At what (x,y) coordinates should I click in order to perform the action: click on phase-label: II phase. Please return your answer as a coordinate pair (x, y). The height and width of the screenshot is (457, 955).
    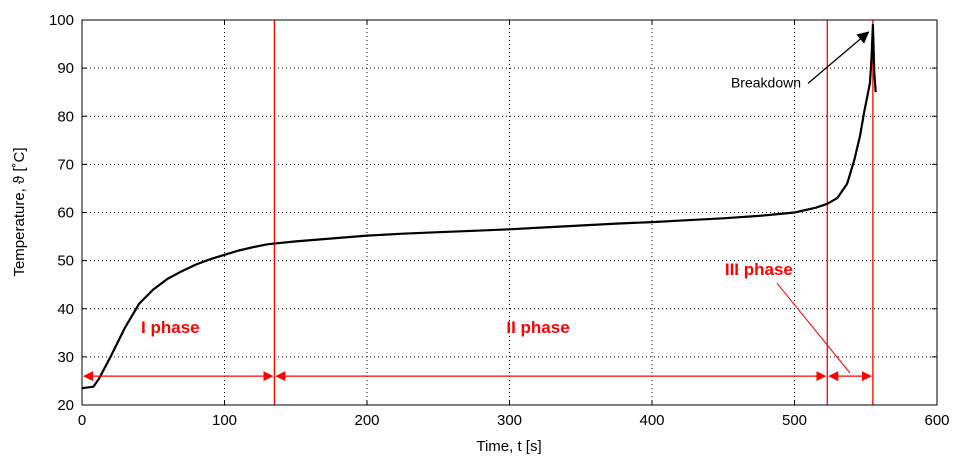
    Looking at the image, I should click on (537, 327).